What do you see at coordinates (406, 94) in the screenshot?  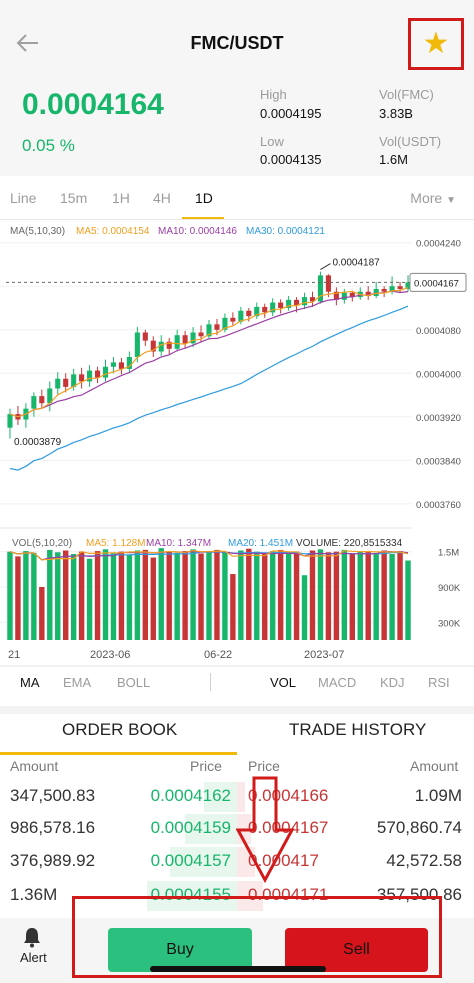 I see `vol-base-label: Vol(FMC)` at bounding box center [406, 94].